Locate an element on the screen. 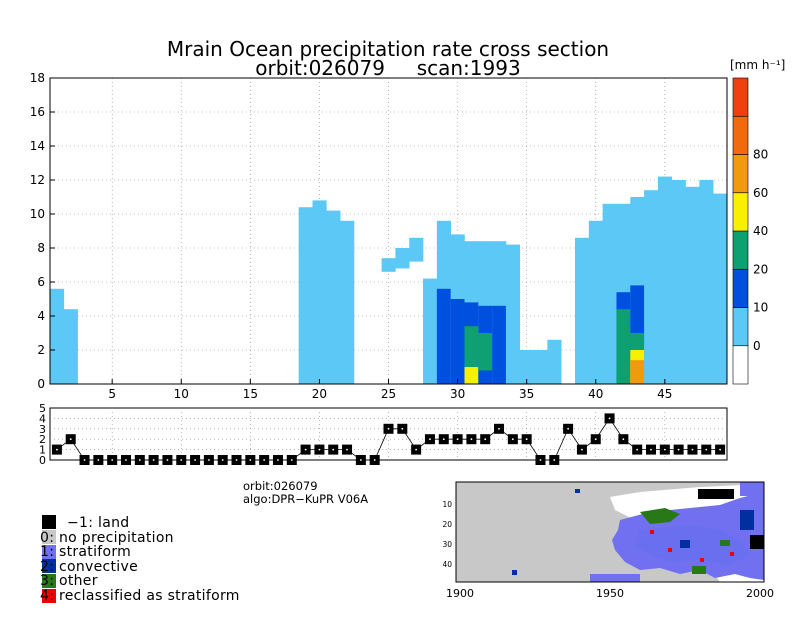 This screenshot has height=618, width=800. info-algo: algo:DPR−KuPR V06A is located at coordinates (305, 499).